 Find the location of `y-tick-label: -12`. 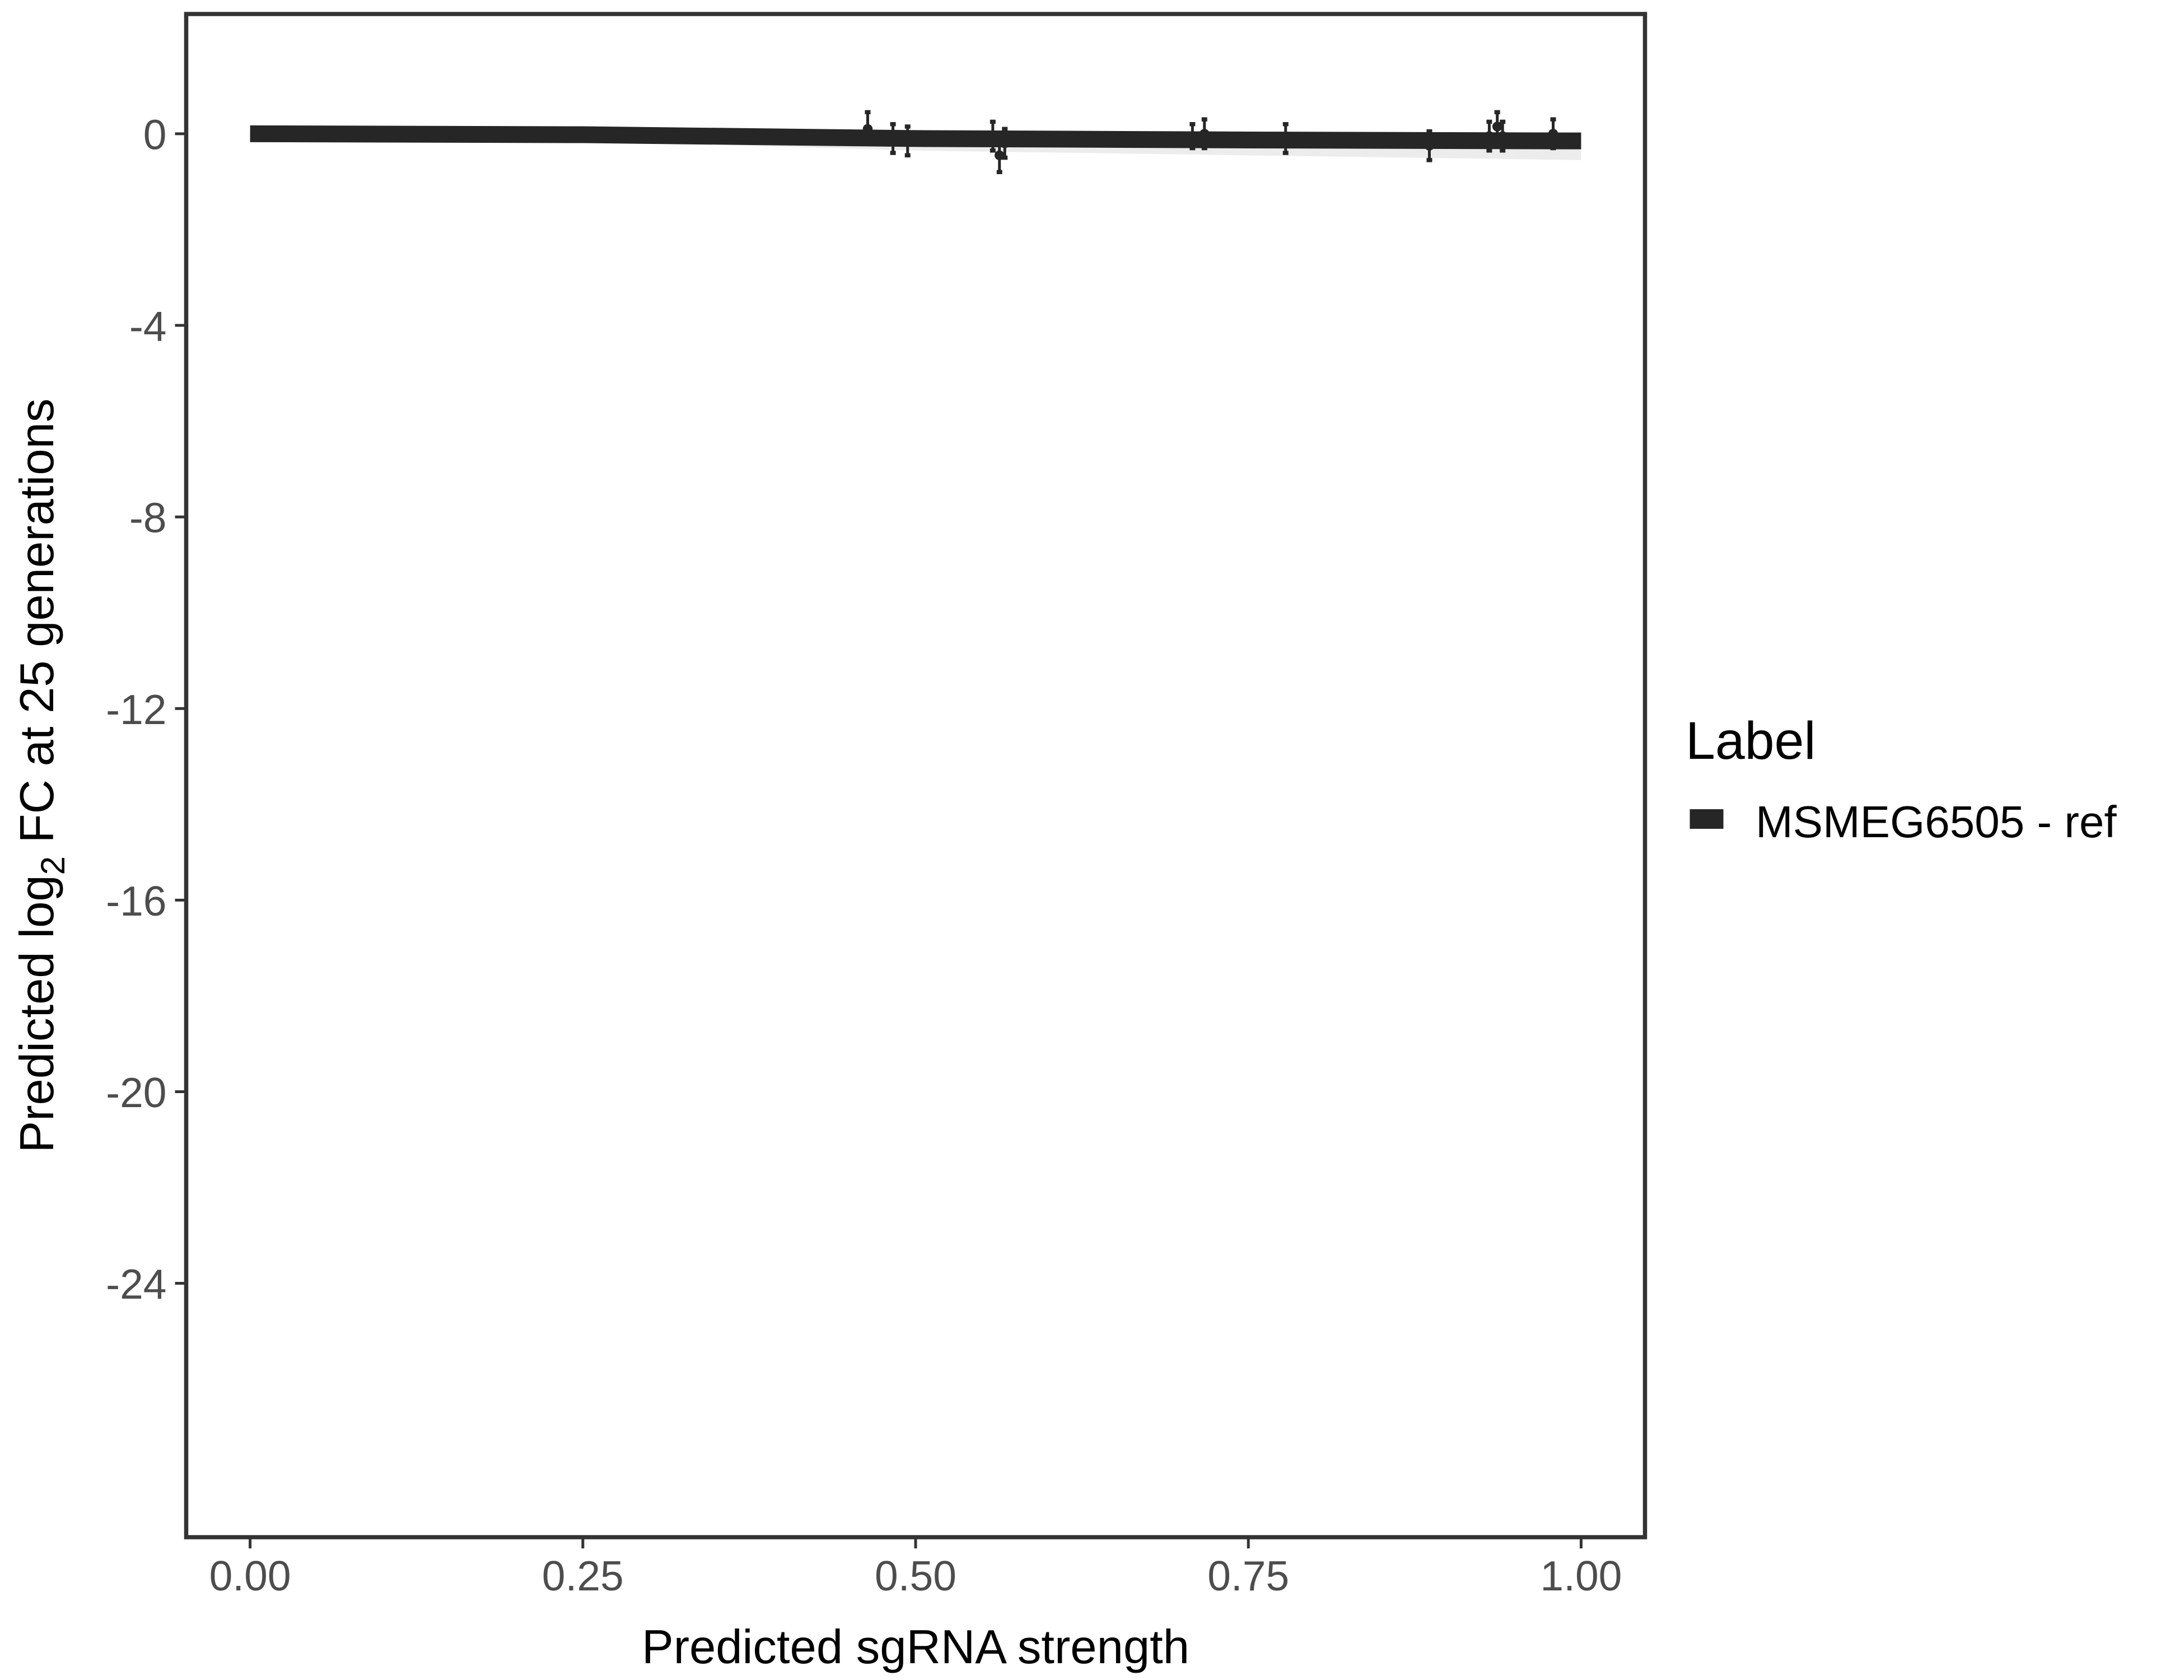

y-tick-label: -12 is located at coordinates (136, 710).